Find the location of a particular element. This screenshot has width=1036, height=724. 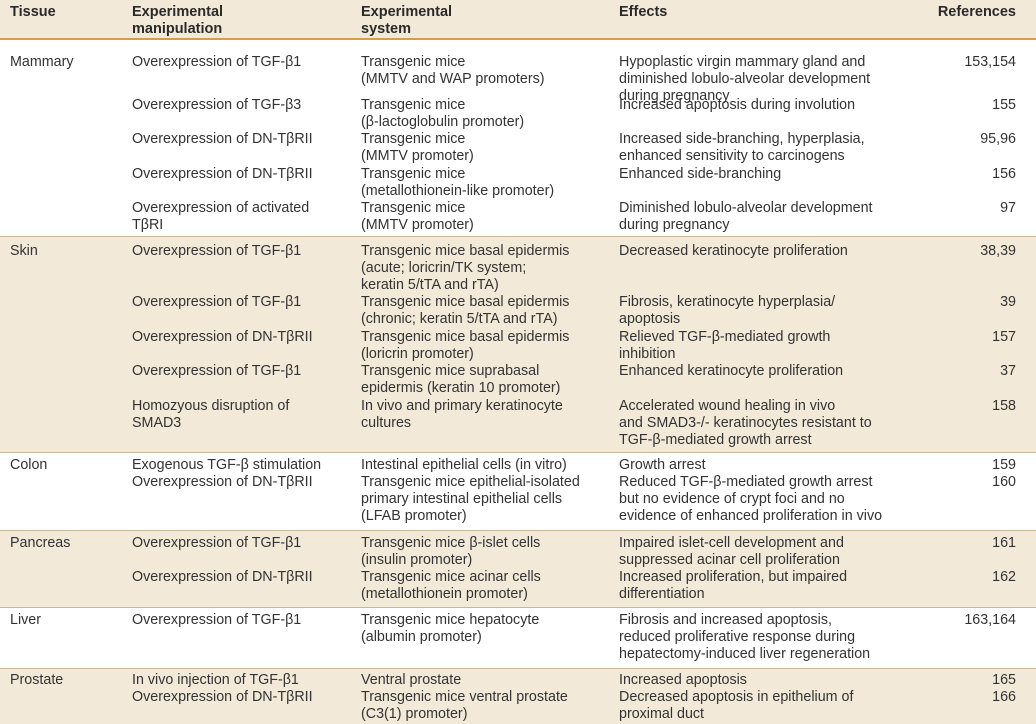

cell-line: Increased apoptosis during involution is located at coordinates (737, 105).